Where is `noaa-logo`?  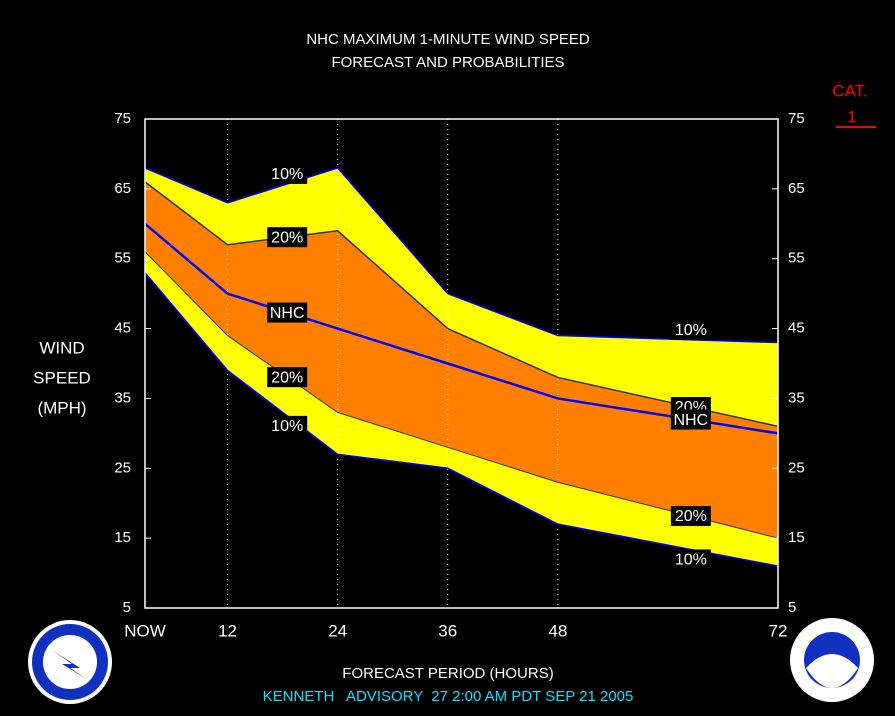 noaa-logo is located at coordinates (832, 660).